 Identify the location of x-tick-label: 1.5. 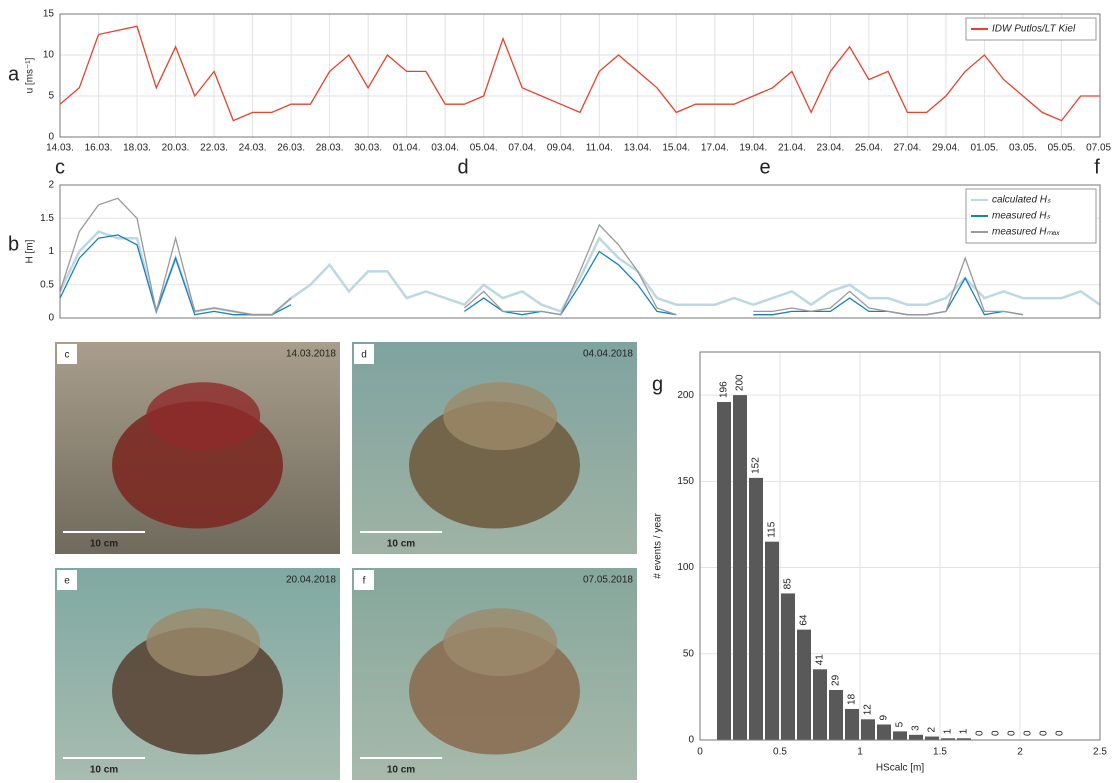
(940, 752).